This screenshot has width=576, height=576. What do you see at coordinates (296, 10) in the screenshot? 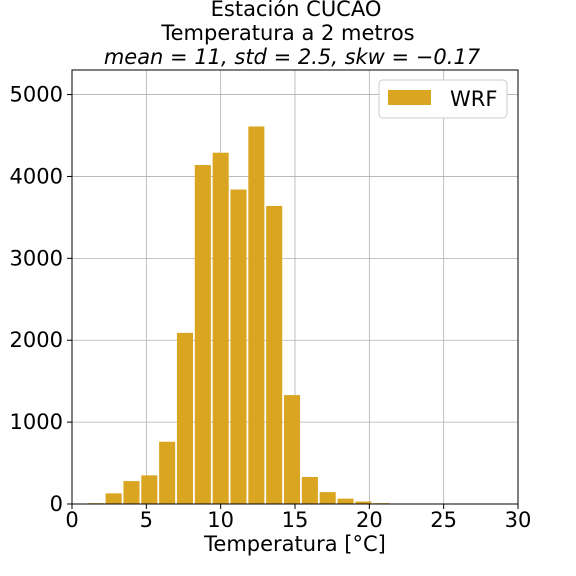
I see `chart-title-line-1: Estación CUCAO` at bounding box center [296, 10].